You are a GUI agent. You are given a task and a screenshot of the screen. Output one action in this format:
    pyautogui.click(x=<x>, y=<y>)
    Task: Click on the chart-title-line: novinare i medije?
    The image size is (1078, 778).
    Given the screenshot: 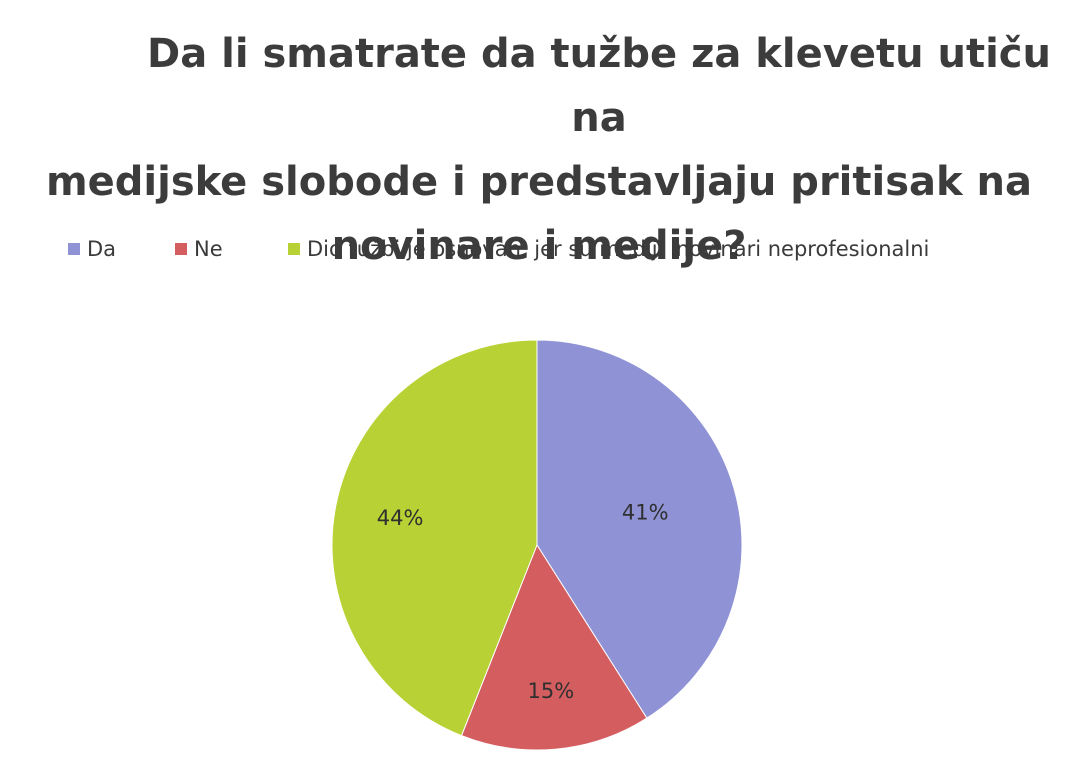 What is the action you would take?
    pyautogui.click(x=539, y=246)
    